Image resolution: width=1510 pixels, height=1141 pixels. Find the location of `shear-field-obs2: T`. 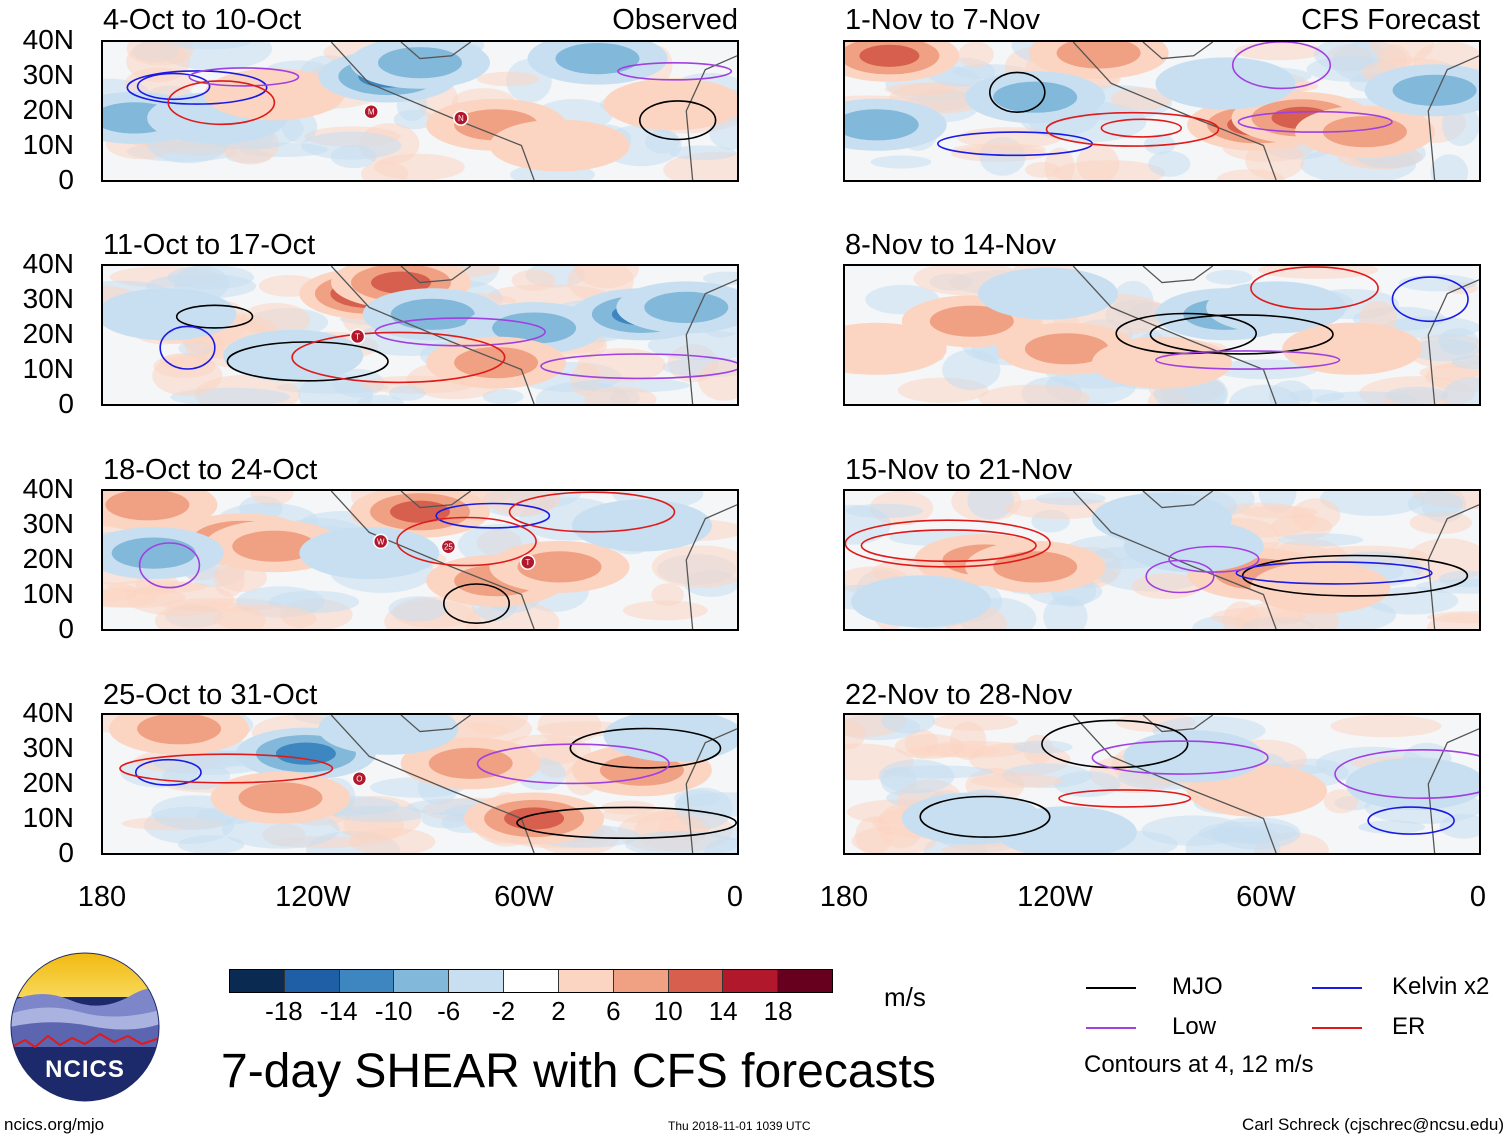

shear-field-obs2: T is located at coordinates (420, 335).